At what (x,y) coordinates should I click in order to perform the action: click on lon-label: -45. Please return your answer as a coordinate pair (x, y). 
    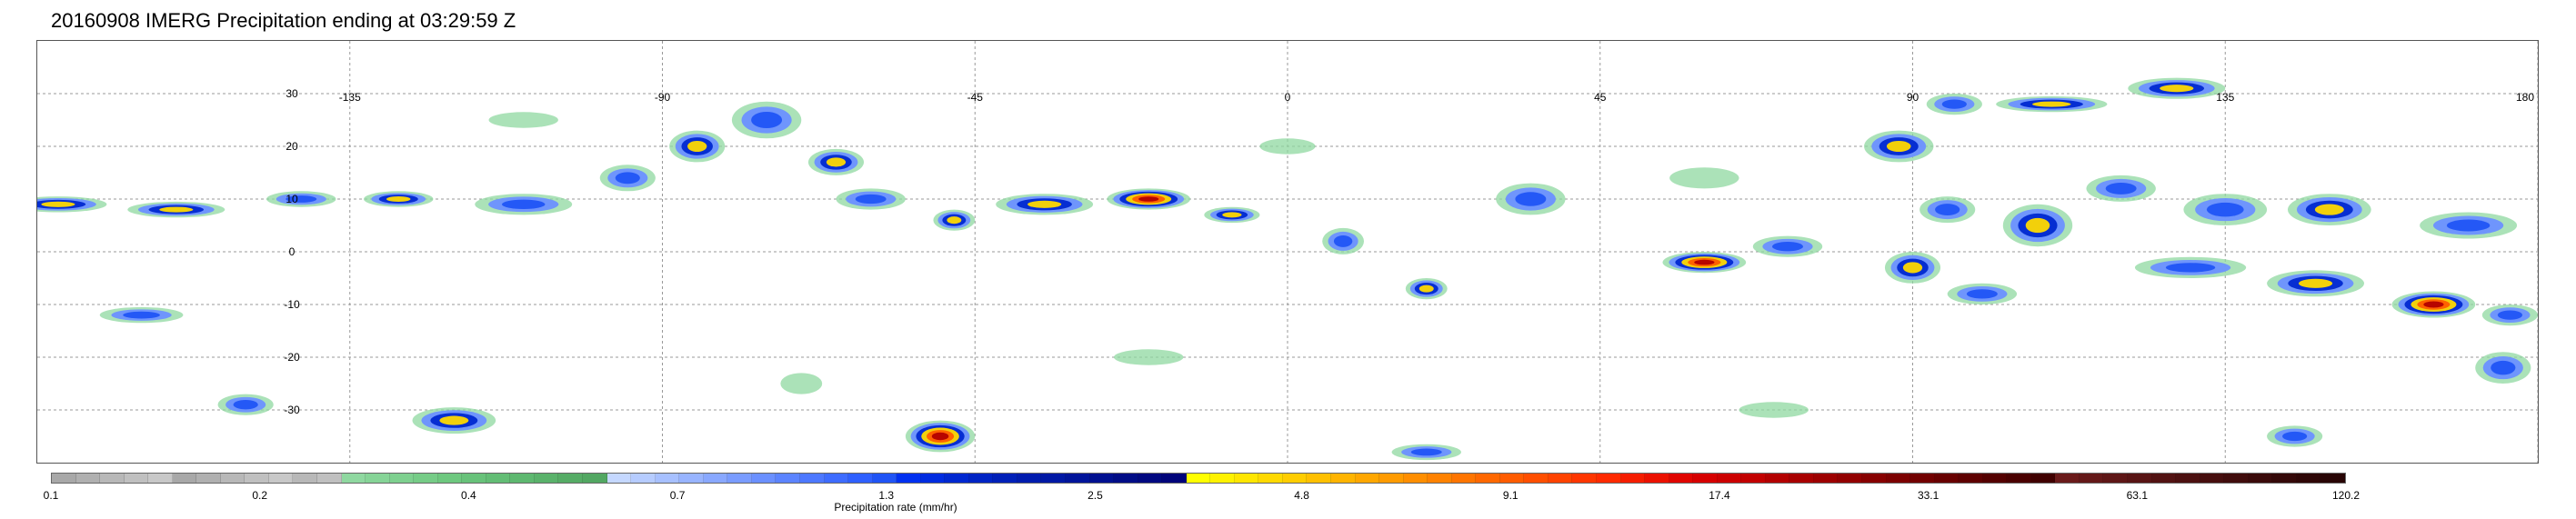
    Looking at the image, I should click on (975, 97).